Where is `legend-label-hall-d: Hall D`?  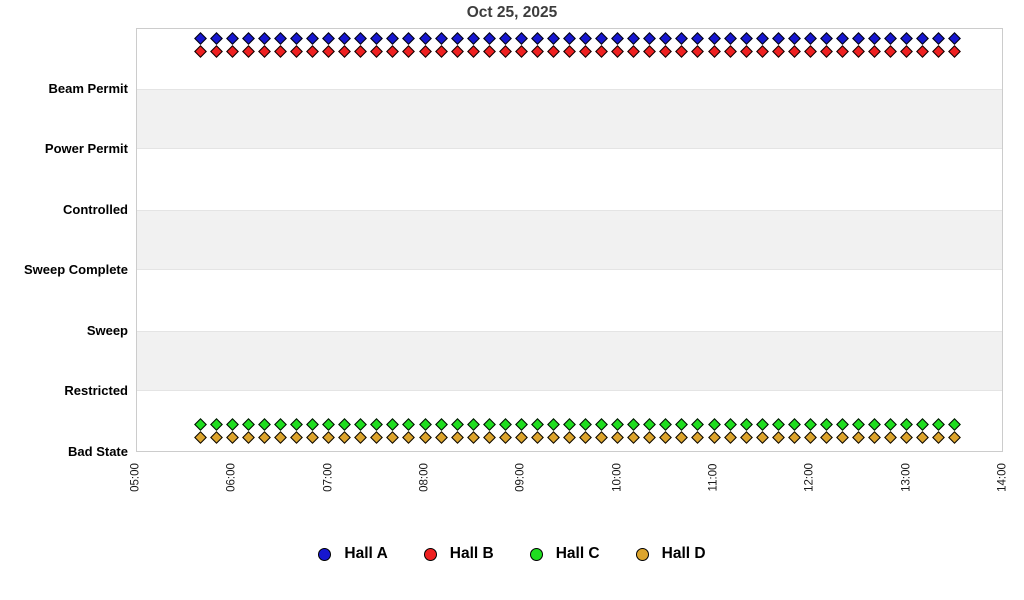
legend-label-hall-d: Hall D is located at coordinates (683, 553).